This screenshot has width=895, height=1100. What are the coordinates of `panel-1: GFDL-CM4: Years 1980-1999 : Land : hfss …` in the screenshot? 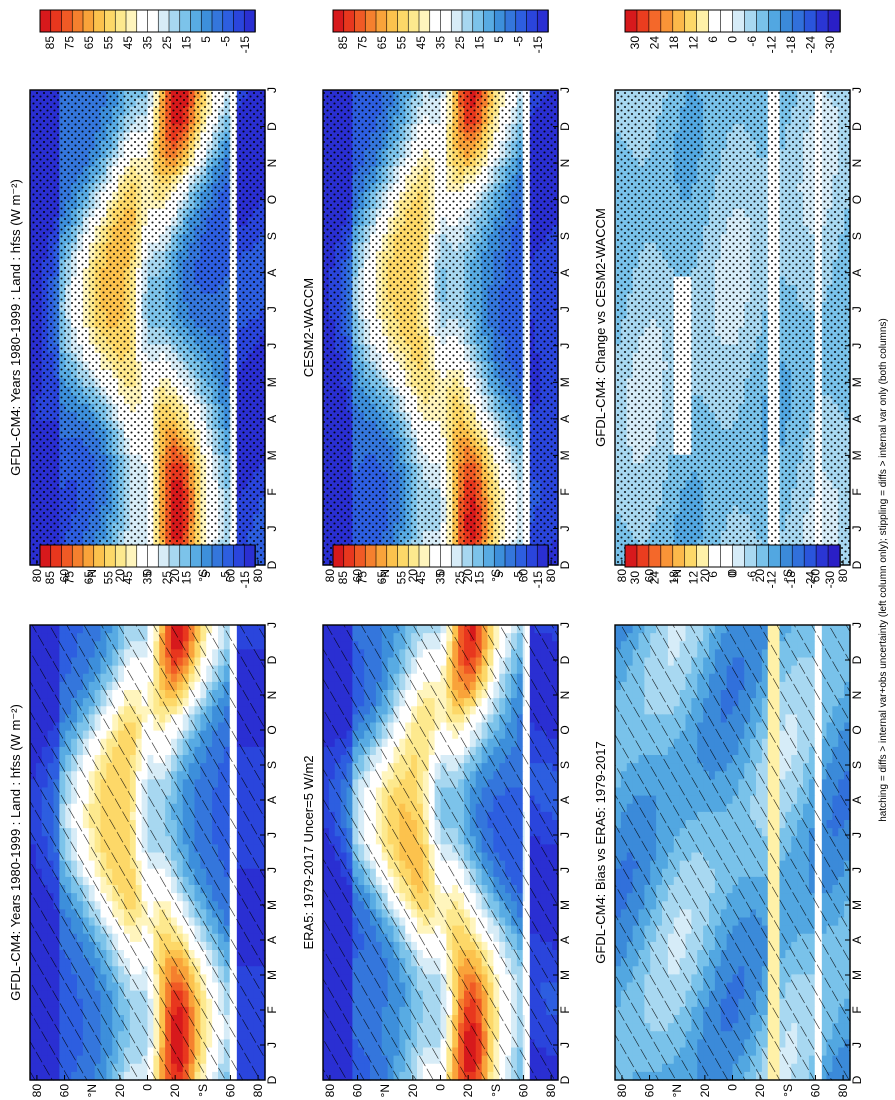 It's located at (143, 334).